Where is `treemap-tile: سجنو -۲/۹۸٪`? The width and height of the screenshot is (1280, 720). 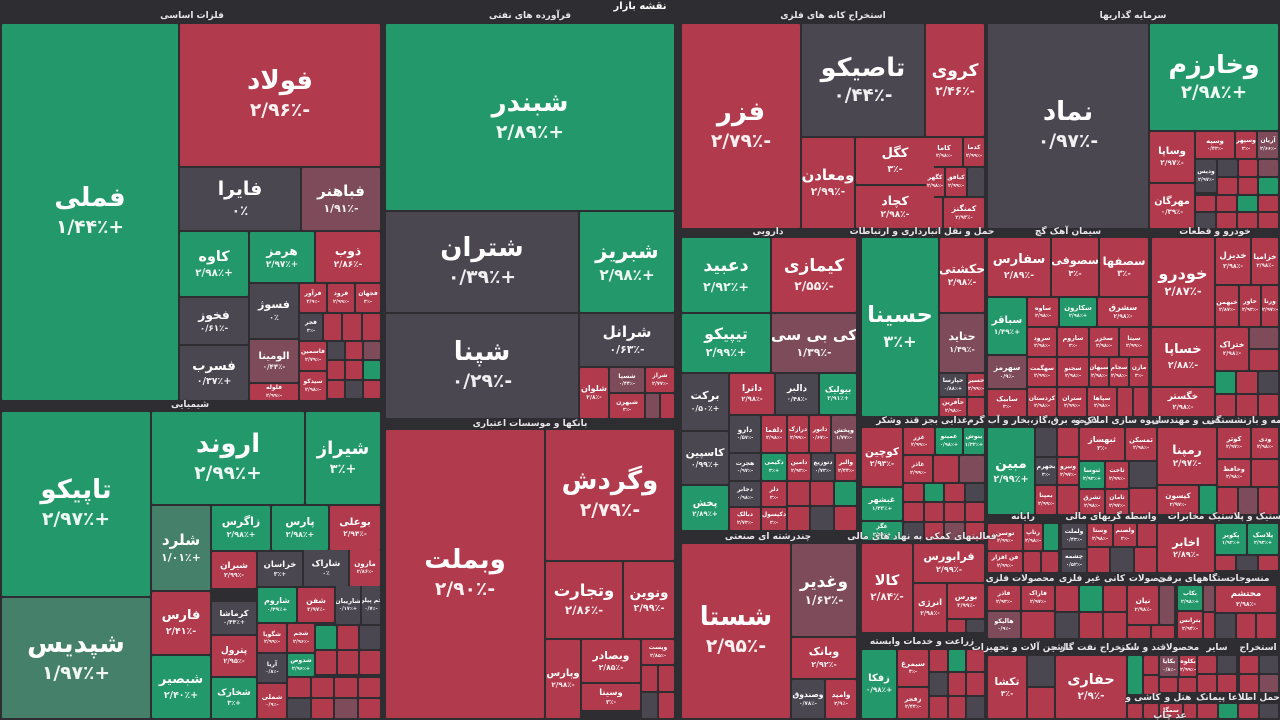 treemap-tile: سجنو -۲/۹۸٪ is located at coordinates (1073, 372).